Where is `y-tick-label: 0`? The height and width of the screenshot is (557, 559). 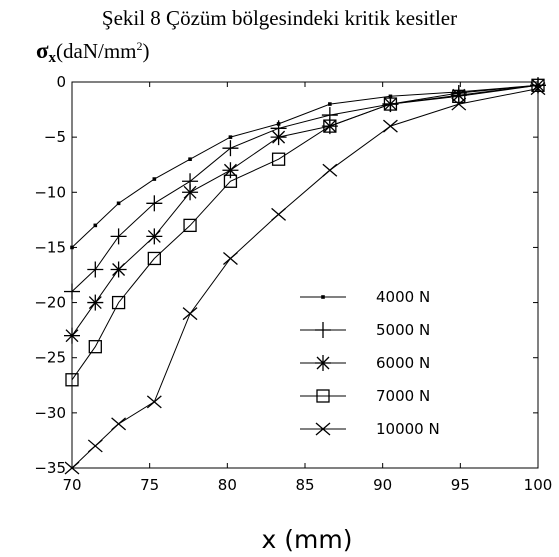 y-tick-label: 0 is located at coordinates (61, 82).